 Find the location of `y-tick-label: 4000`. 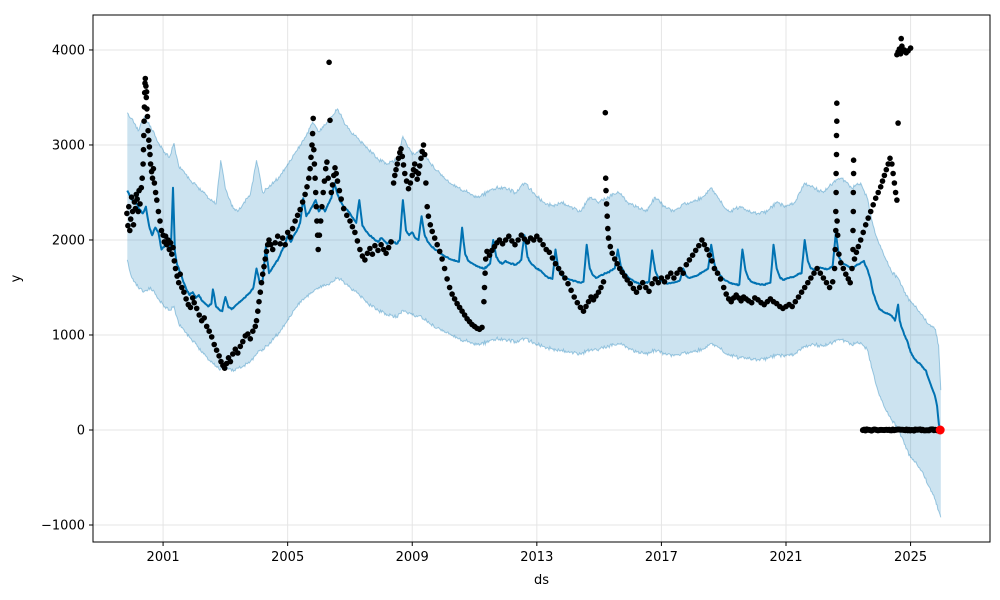

y-tick-label: 4000 is located at coordinates (68, 51).